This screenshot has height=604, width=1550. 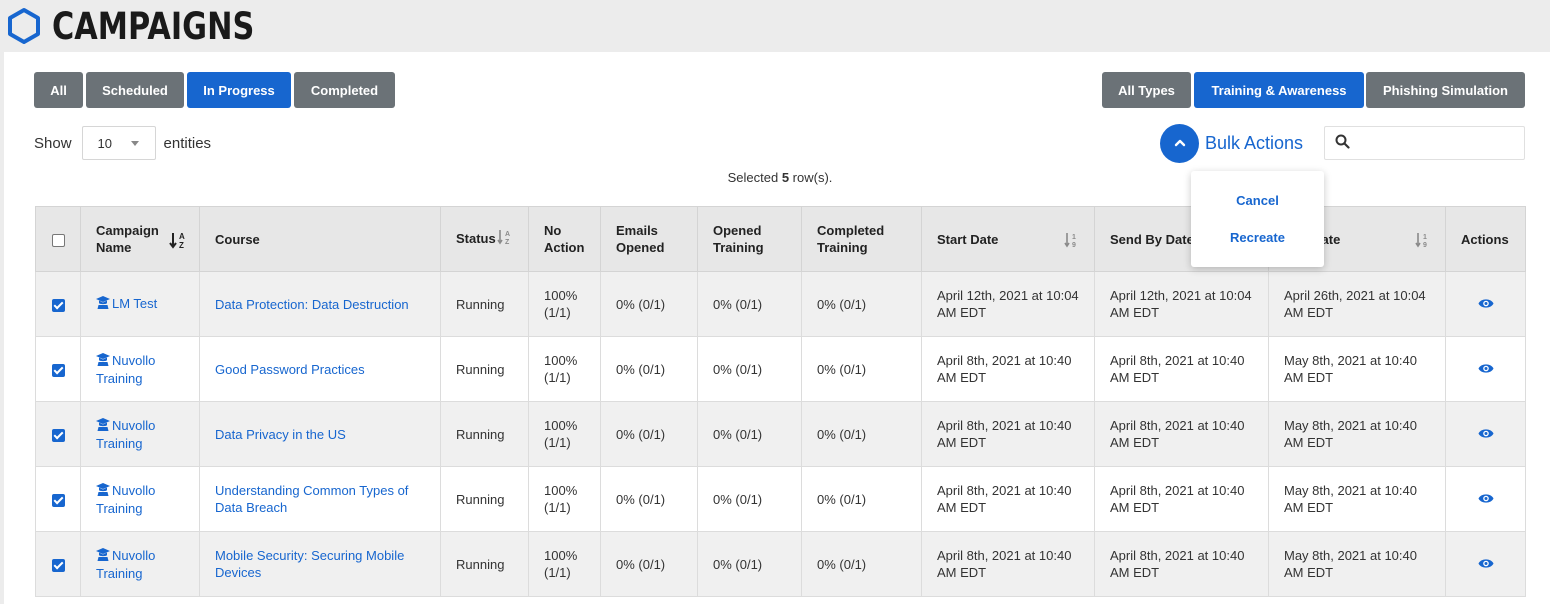 I want to click on course-cell: Data Protection: Data Destruction, so click(x=320, y=304).